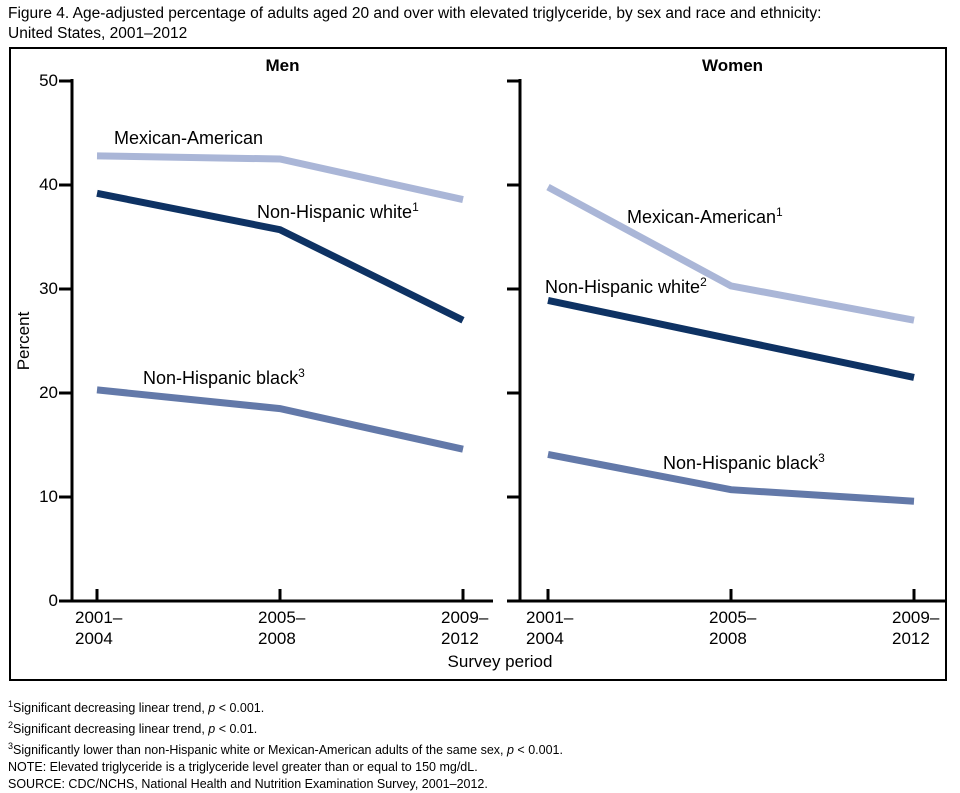  I want to click on data-line-women-non-hispanic-black, so click(731, 477).